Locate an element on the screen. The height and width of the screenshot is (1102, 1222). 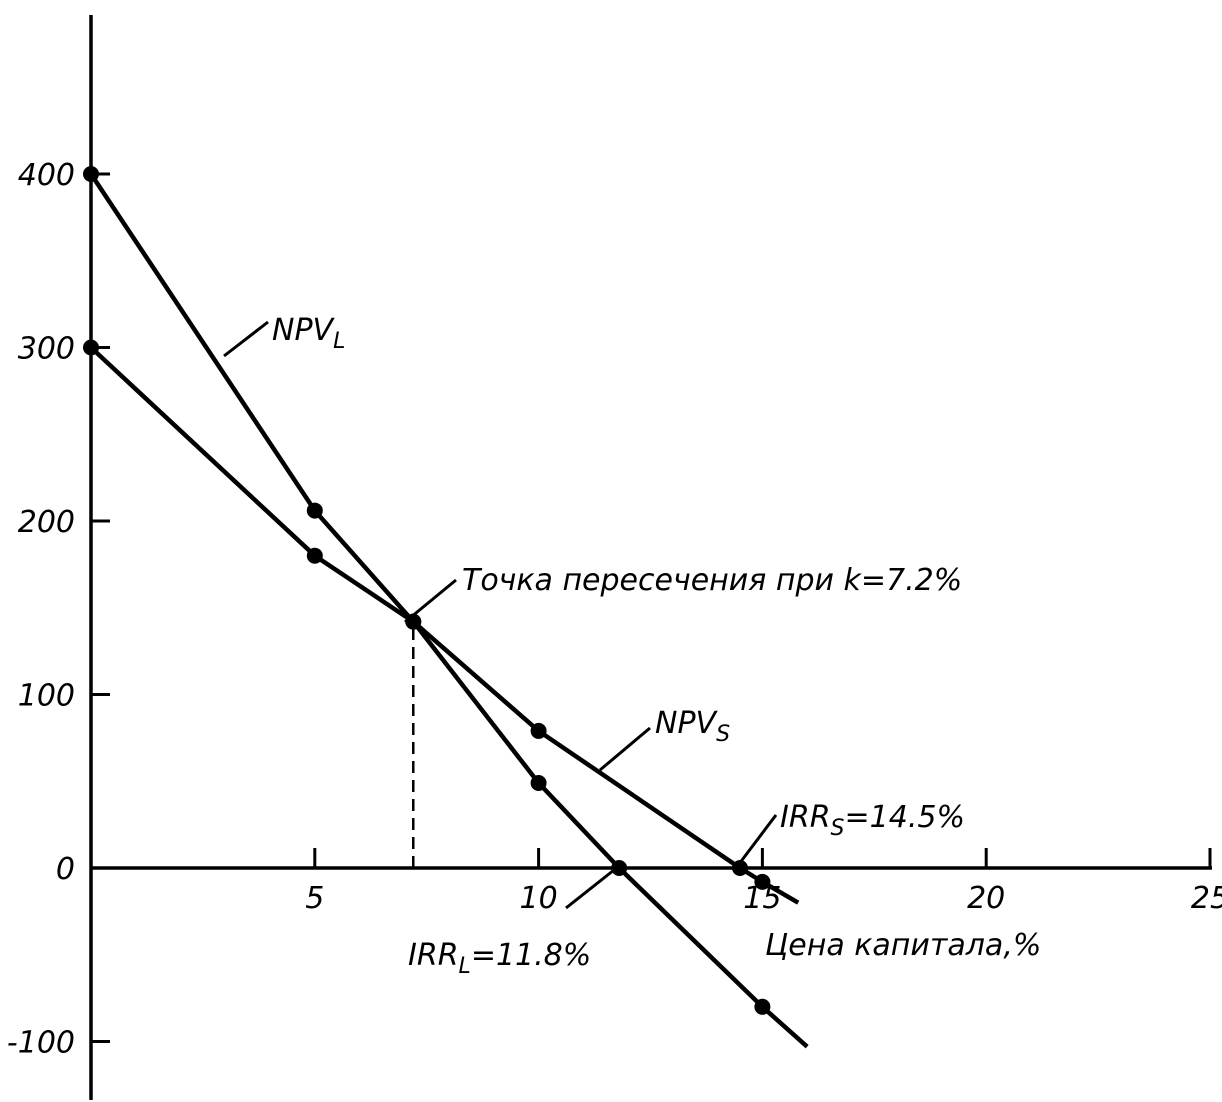
irr-s-leader is located at coordinates (756, 841).